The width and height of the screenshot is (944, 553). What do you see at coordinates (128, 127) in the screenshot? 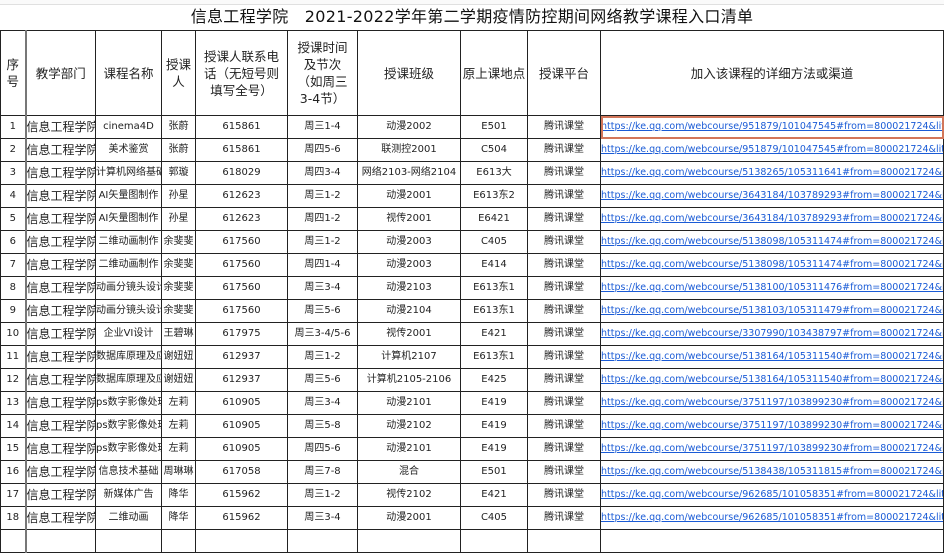
I see `cell-course-name: cinema4D` at bounding box center [128, 127].